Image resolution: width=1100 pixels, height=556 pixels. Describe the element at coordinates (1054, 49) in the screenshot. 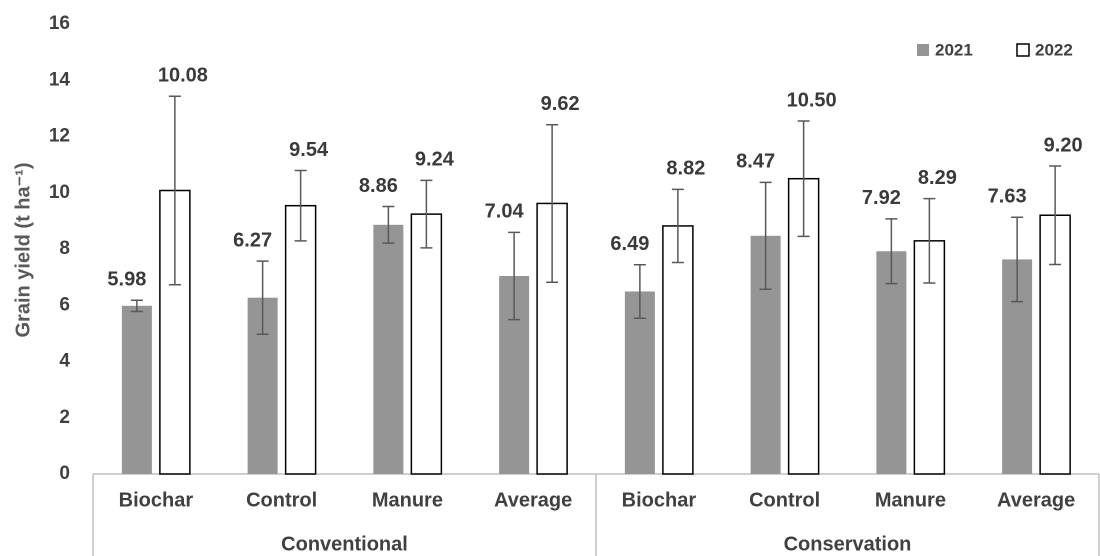

I see `legend-label: 2022` at that location.